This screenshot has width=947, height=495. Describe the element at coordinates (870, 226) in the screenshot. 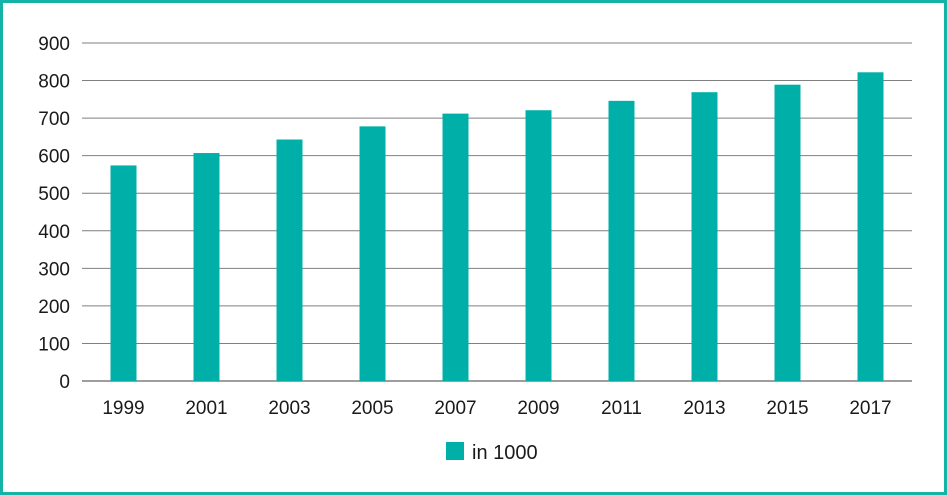

I see `bar-2017` at that location.